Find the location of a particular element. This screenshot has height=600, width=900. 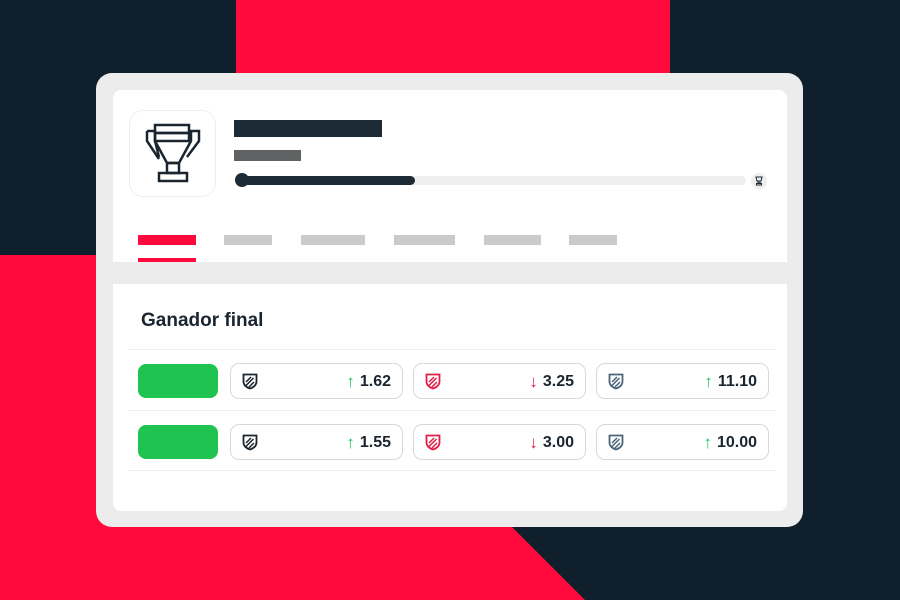

odds-value: 11.10 is located at coordinates (737, 381).